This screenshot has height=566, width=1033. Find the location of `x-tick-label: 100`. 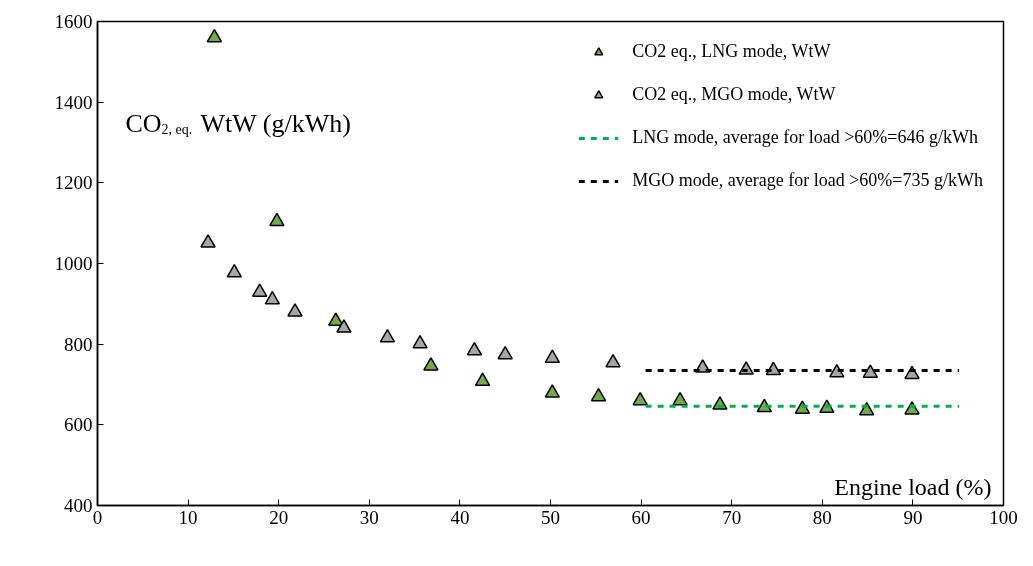

x-tick-label: 100 is located at coordinates (1003, 517).